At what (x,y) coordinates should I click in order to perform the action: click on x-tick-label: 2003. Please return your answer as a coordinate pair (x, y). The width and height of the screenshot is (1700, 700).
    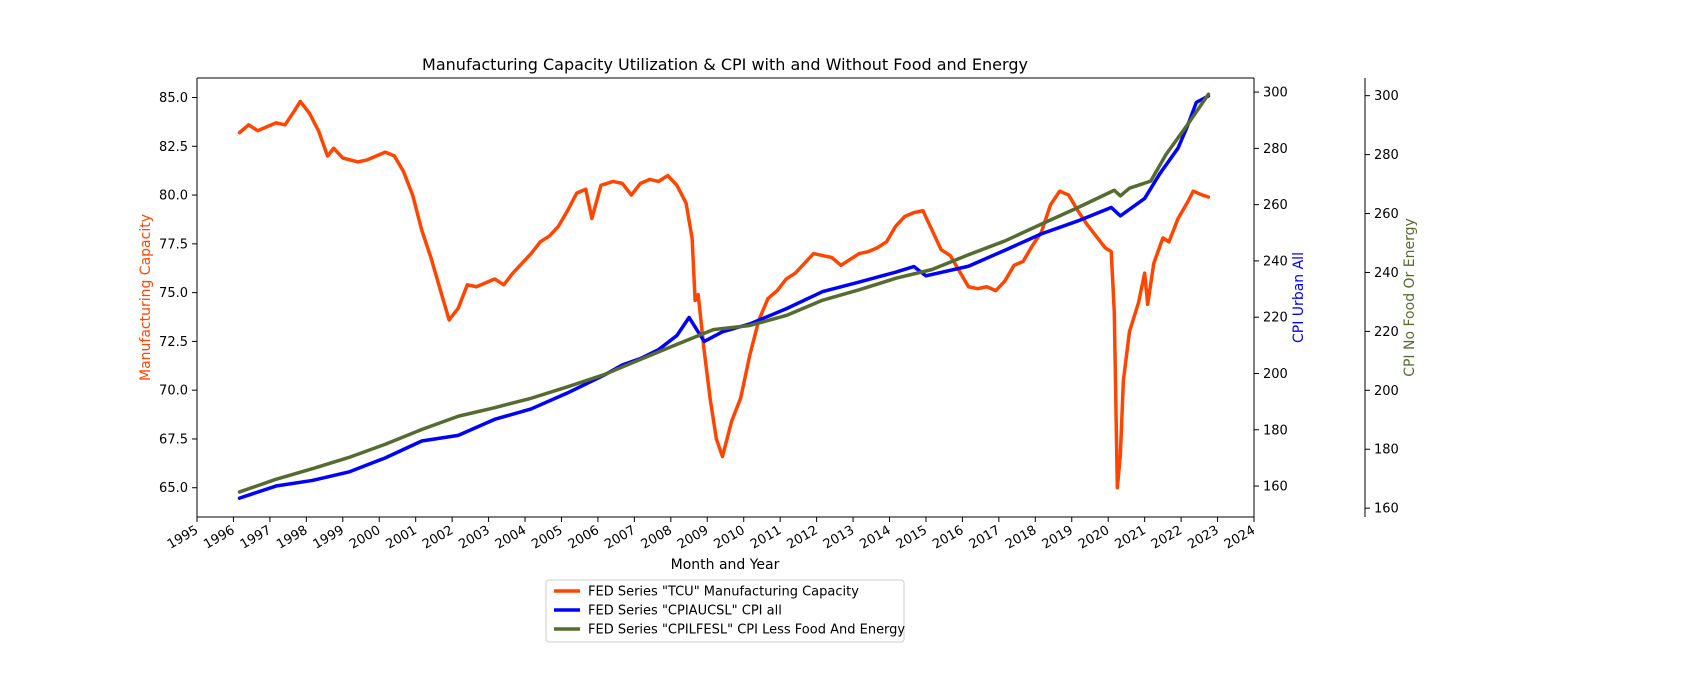
    Looking at the image, I should click on (474, 538).